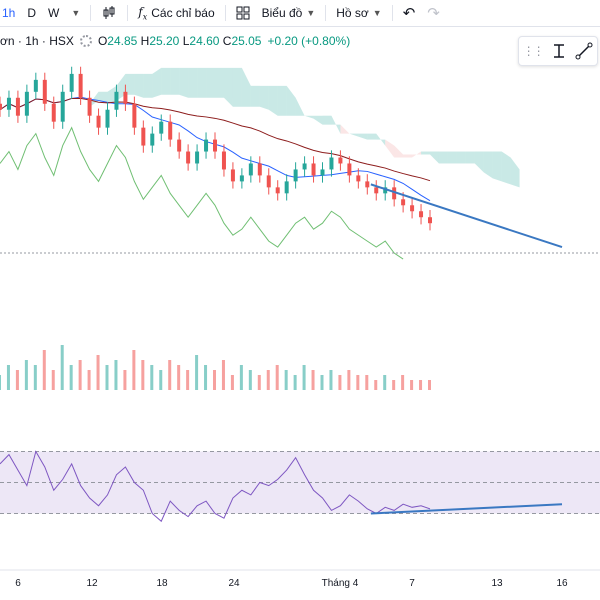 This screenshot has height=600, width=600. What do you see at coordinates (9, 13) in the screenshot?
I see `timeframe-1h: 1h` at bounding box center [9, 13].